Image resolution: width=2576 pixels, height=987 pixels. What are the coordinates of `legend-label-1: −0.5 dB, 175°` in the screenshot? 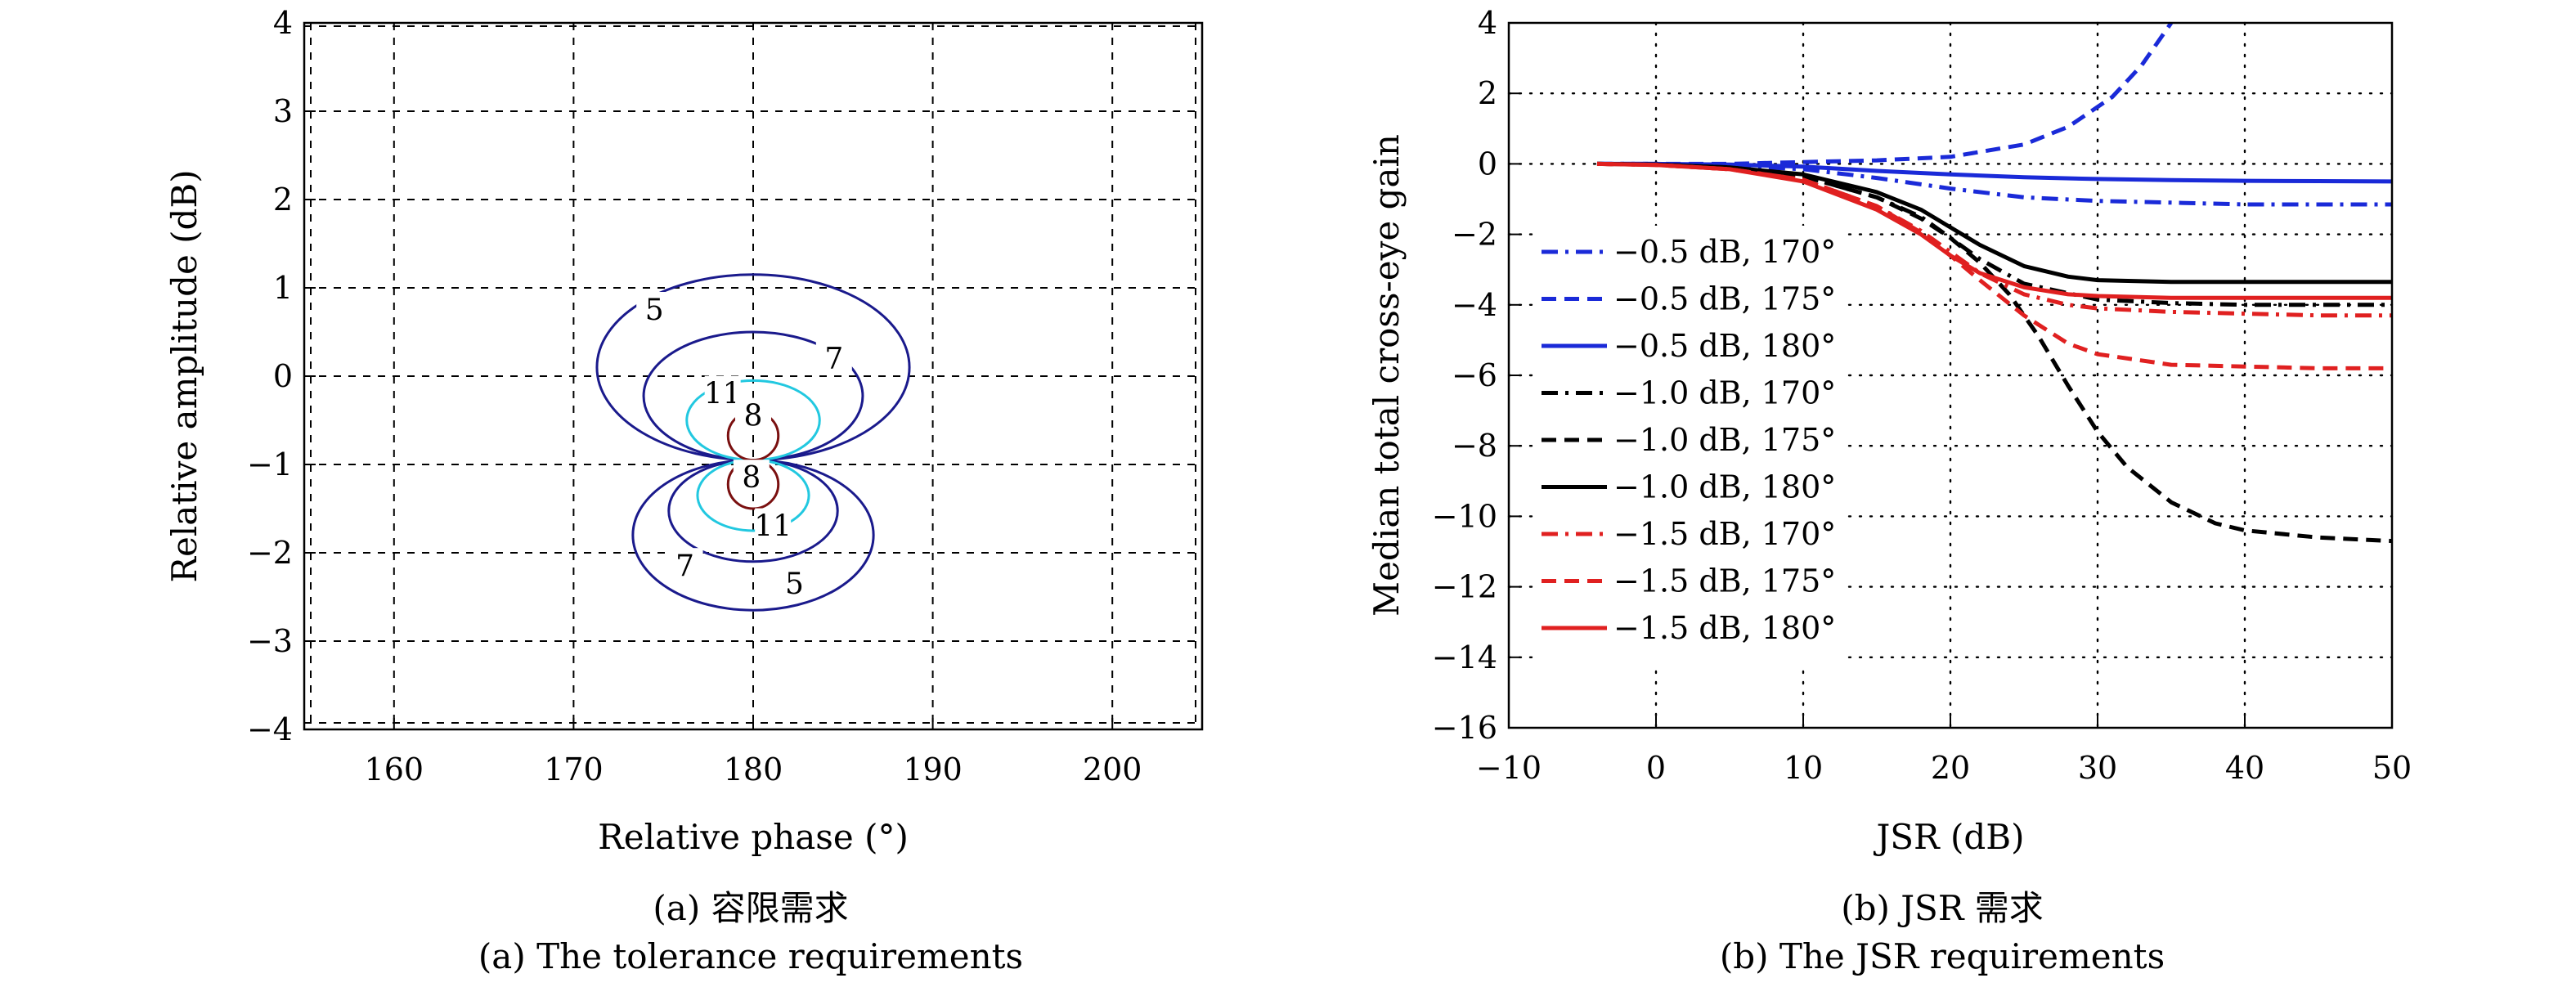 It's located at (1724, 299).